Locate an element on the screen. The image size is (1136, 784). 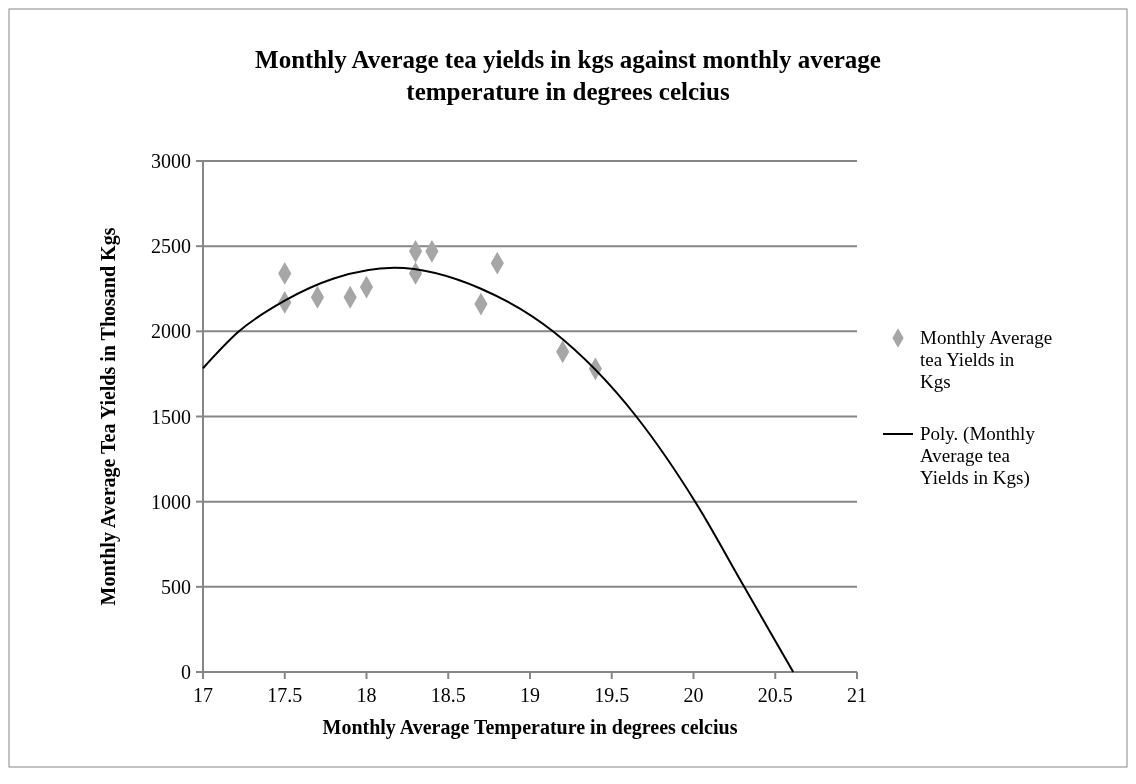
x-tick-label: 18 is located at coordinates (366, 695).